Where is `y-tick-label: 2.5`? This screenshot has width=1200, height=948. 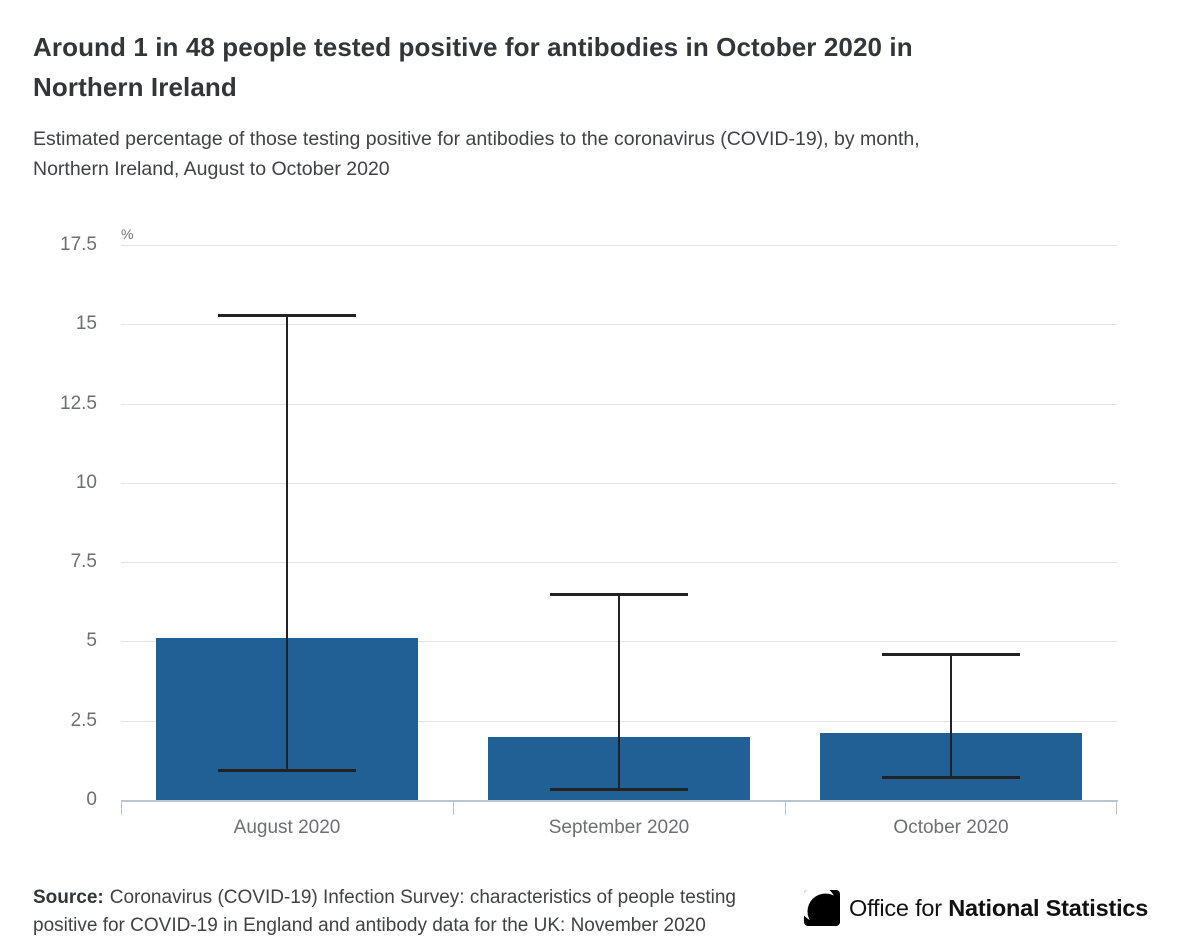
y-tick-label: 2.5 is located at coordinates (83, 720).